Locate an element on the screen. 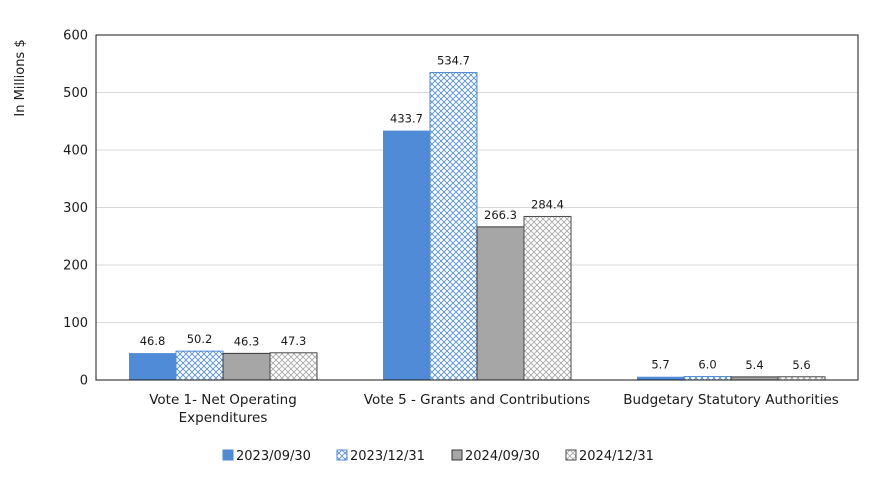  data-label: 266.3 is located at coordinates (500, 215).